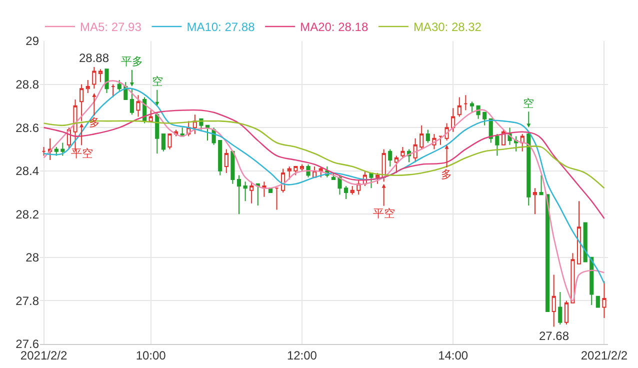 The height and width of the screenshot is (368, 638). Describe the element at coordinates (28, 171) in the screenshot. I see `y-tick-label: 28.4` at that location.